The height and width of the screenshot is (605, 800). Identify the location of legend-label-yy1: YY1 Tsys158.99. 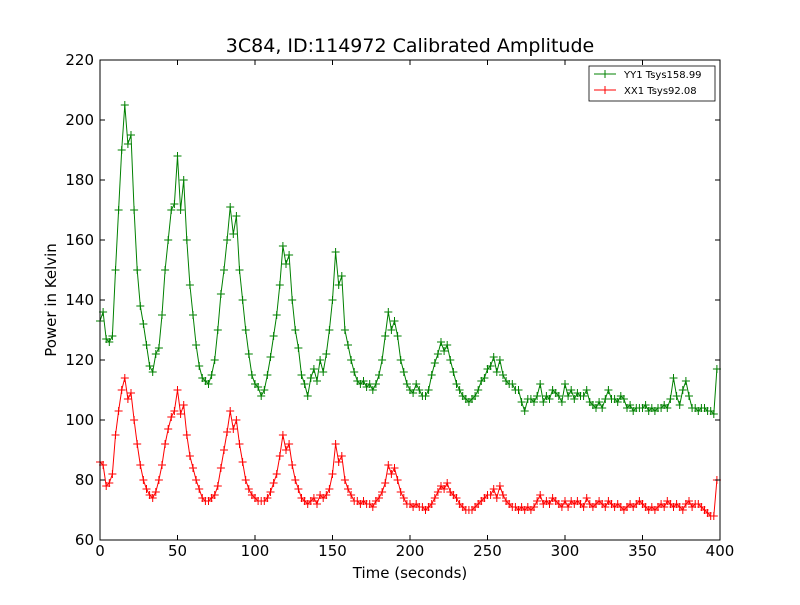
(662, 75).